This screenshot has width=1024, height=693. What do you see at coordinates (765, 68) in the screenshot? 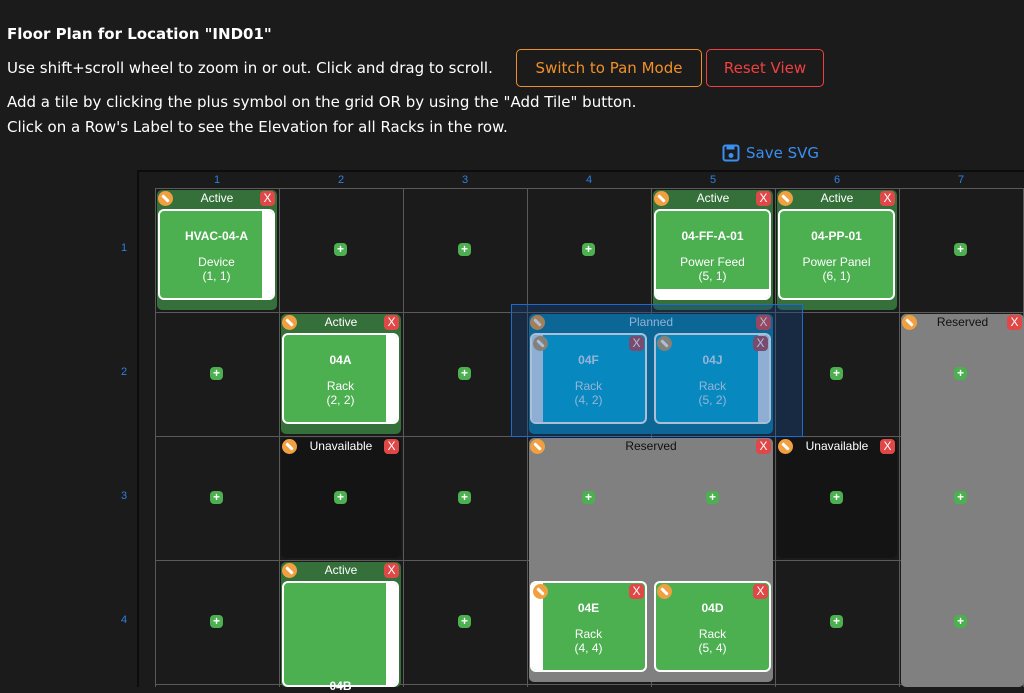
I see `reset-view-button: Reset View` at bounding box center [765, 68].